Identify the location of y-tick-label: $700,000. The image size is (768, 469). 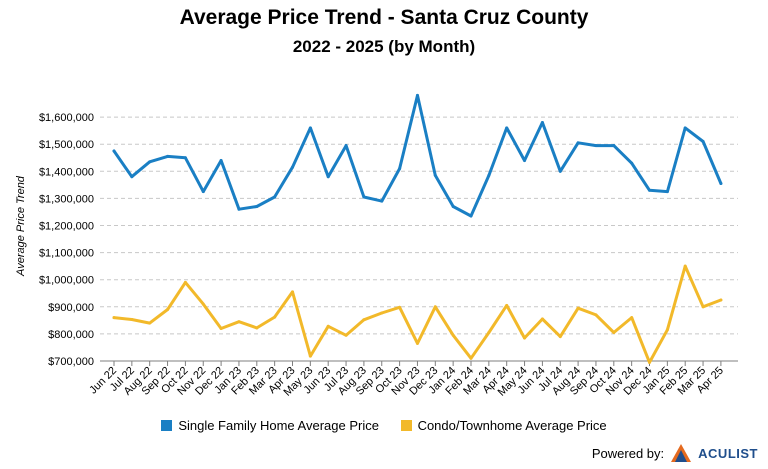
(71, 362).